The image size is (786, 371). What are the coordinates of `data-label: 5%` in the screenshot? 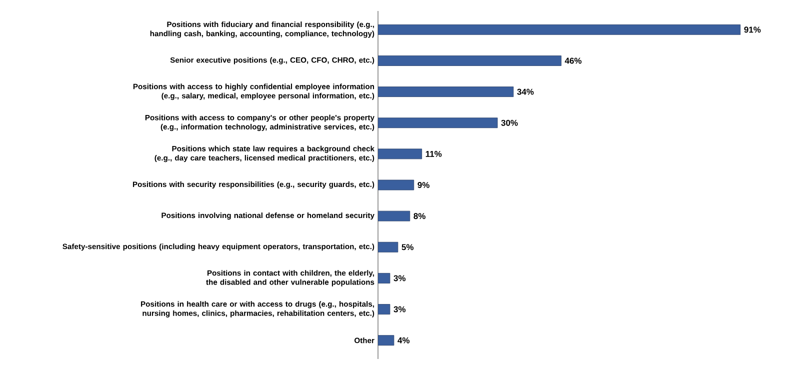 It's located at (408, 247).